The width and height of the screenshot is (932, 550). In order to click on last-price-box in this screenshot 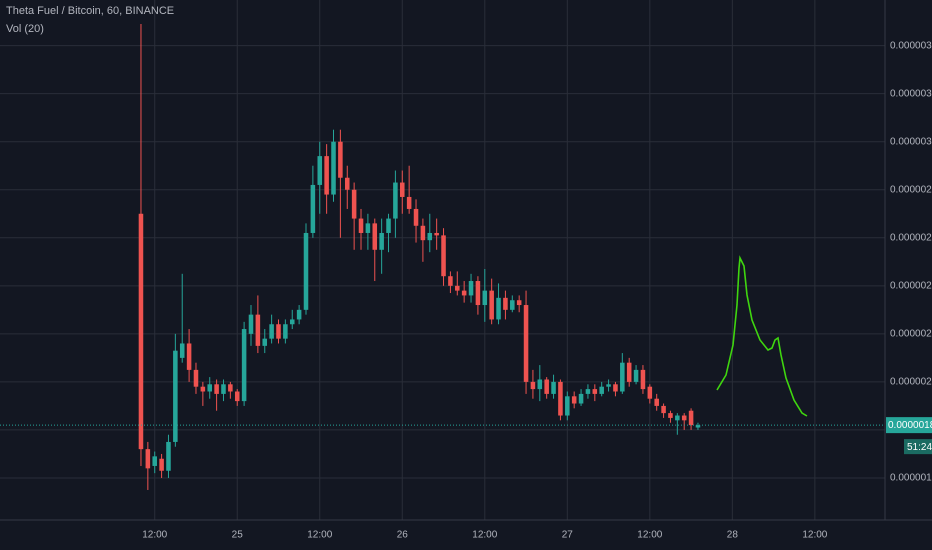, I will do `click(909, 425)`.